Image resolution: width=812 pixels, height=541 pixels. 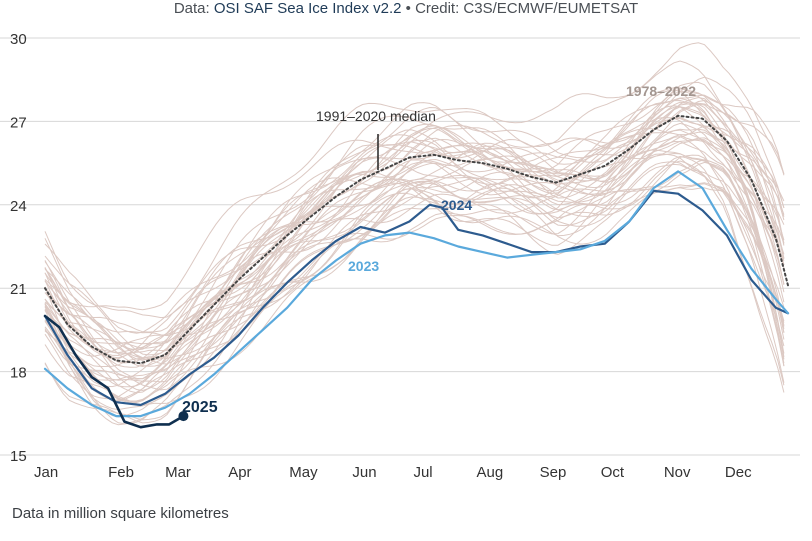 I want to click on label-1978-2022: 1978–2022, so click(x=661, y=91).